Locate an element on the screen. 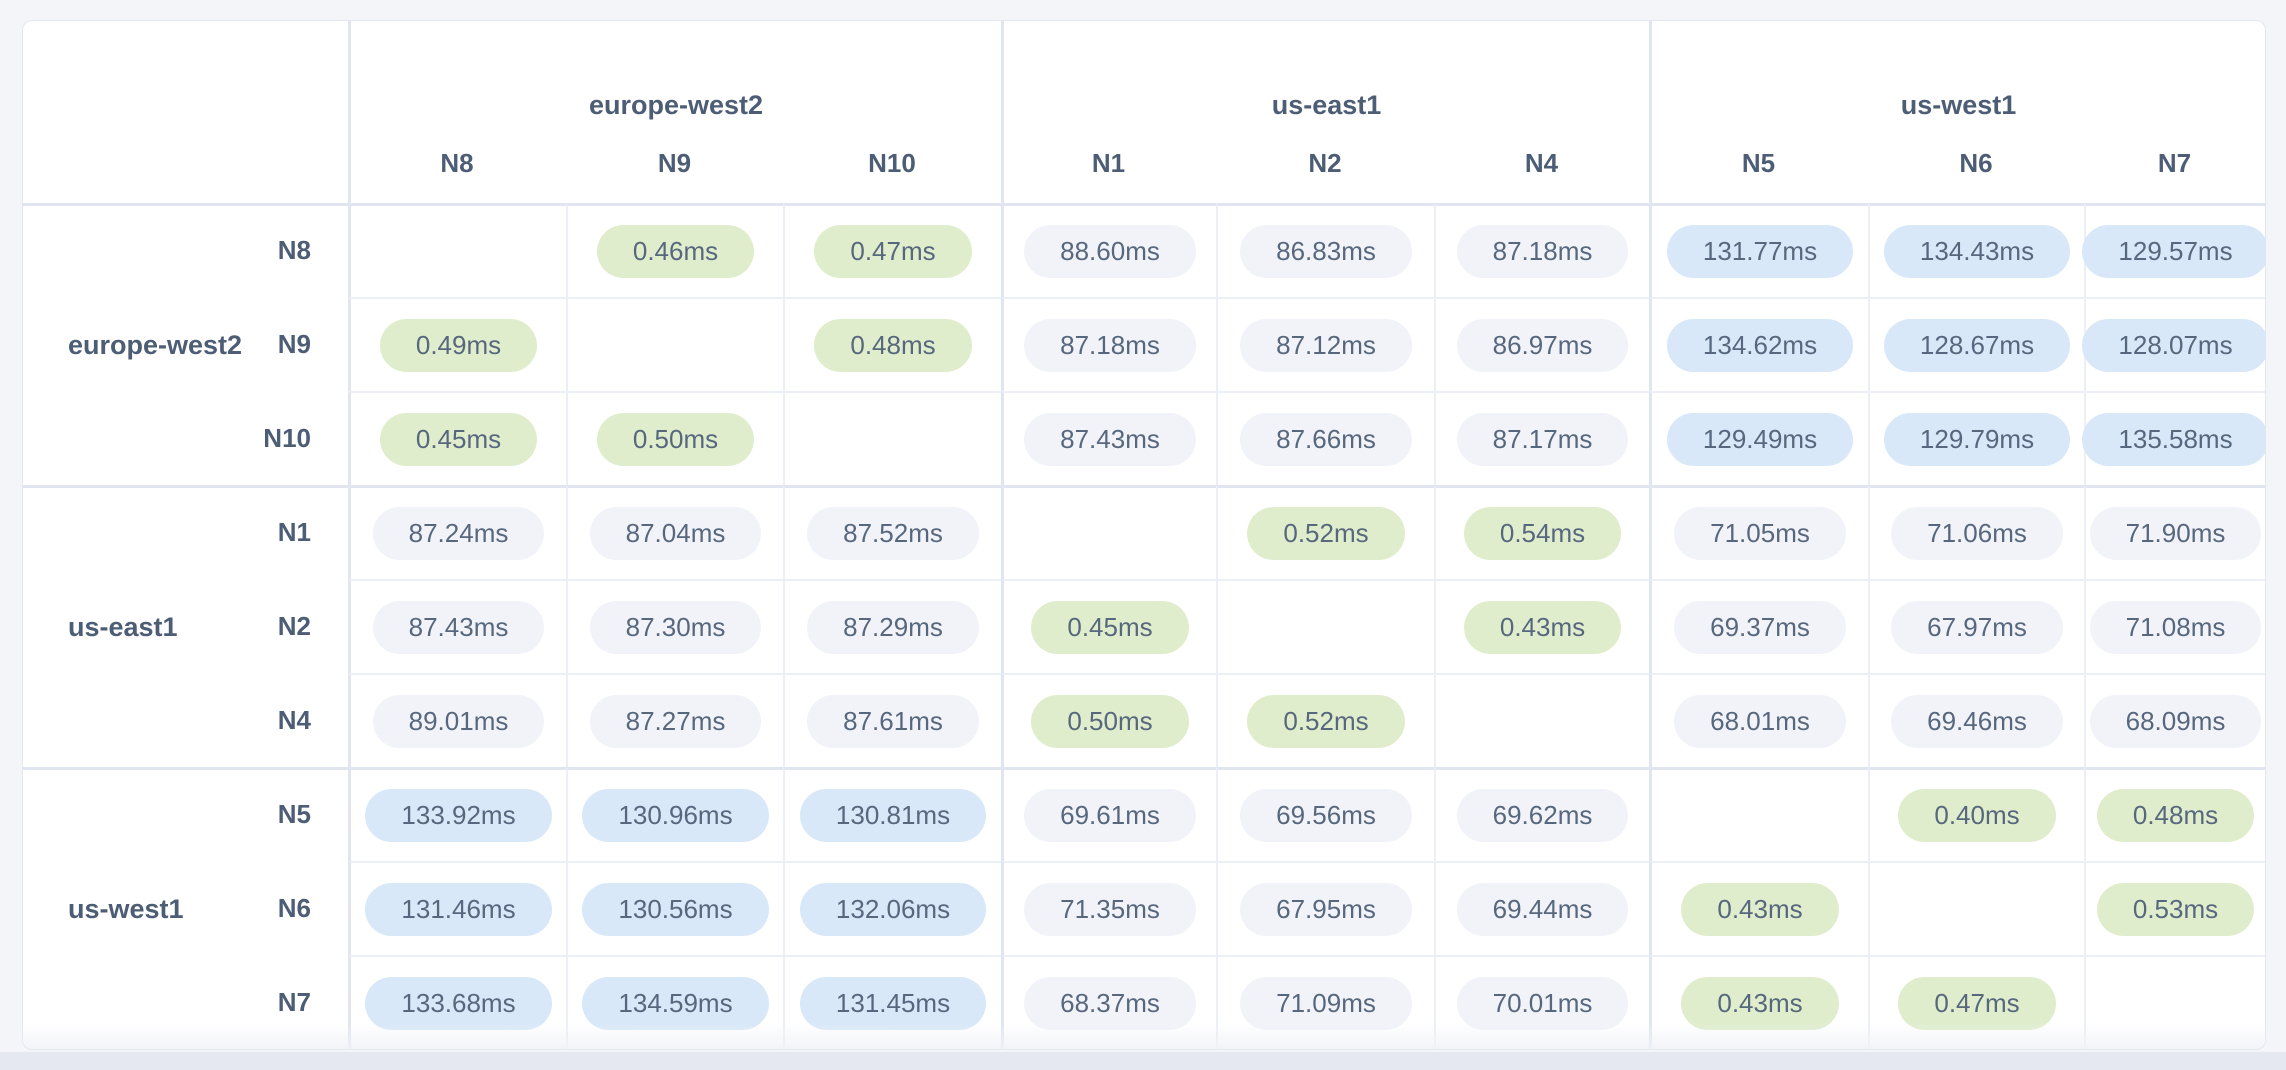 Image resolution: width=2286 pixels, height=1070 pixels. latency-cell: 71.08ms is located at coordinates (2174, 626).